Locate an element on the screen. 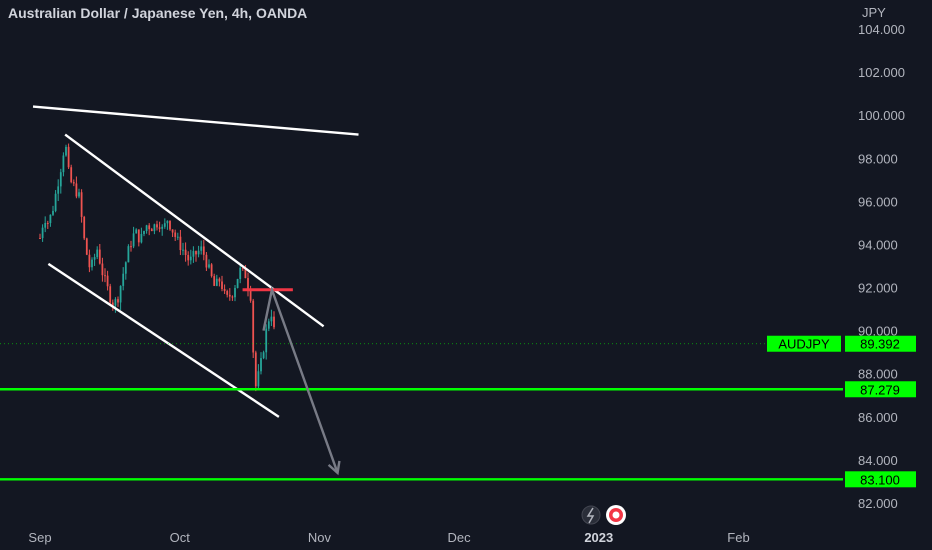  time-tick-label: Nov is located at coordinates (320, 537).